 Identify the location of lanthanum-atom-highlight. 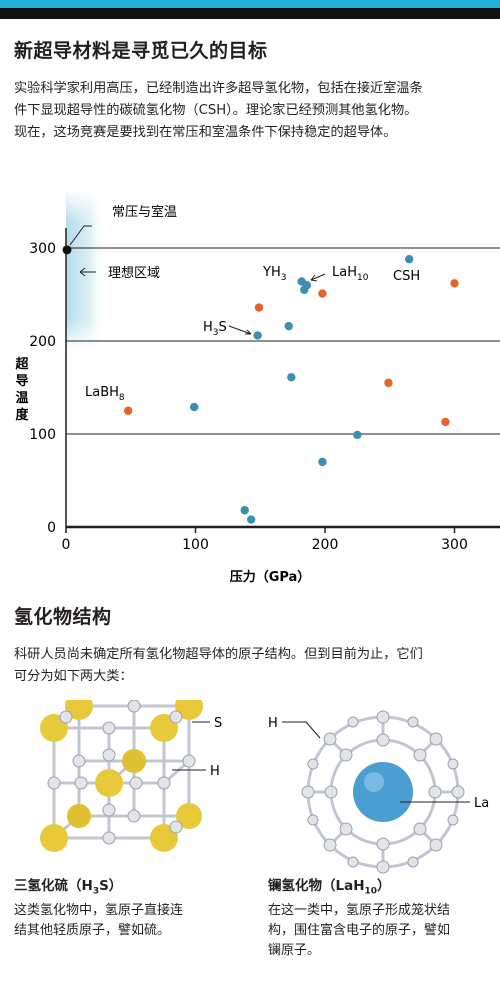
(374, 782).